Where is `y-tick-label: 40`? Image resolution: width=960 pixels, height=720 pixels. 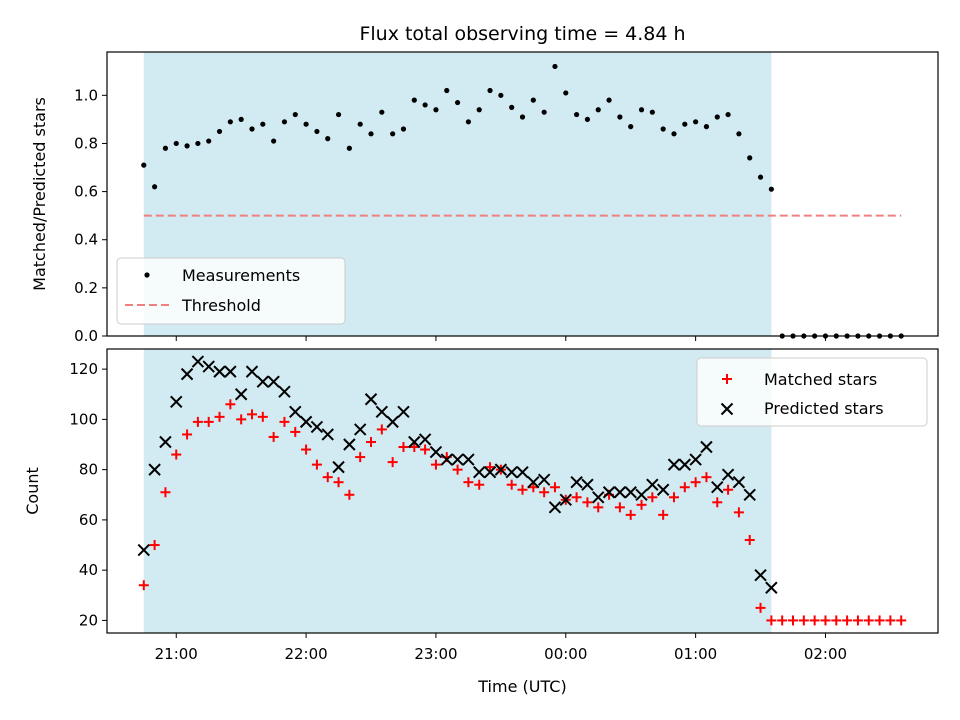 y-tick-label: 40 is located at coordinates (88, 570).